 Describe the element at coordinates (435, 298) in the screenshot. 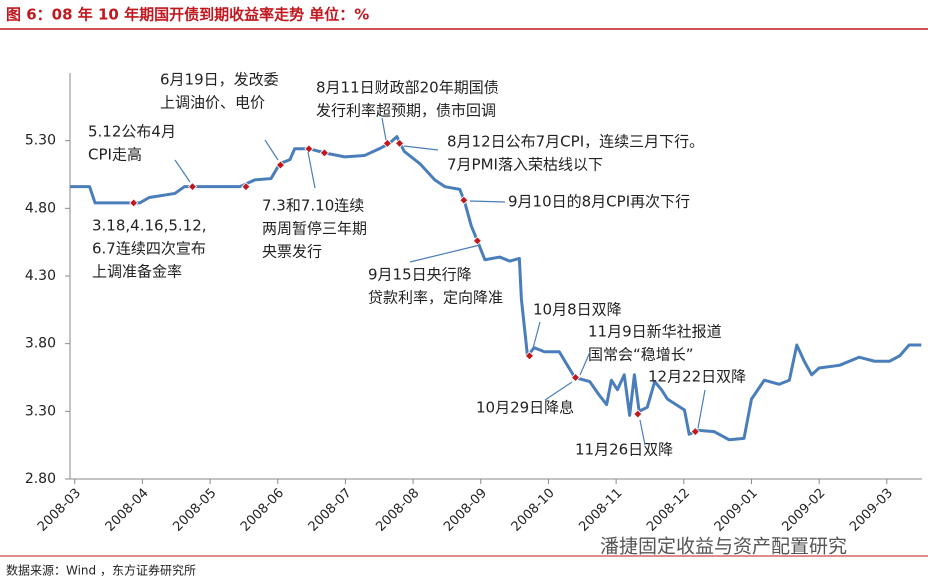

I see `annotation: 贷款利率，定向降准` at that location.